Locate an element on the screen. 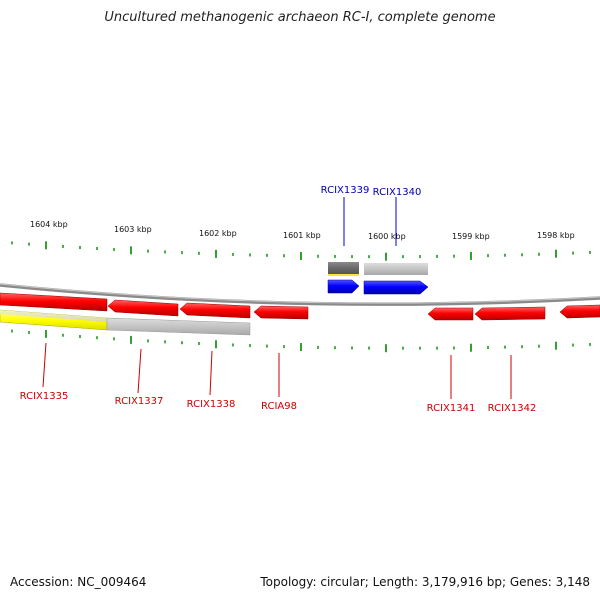 The image size is (600, 600). cog-track is located at coordinates (214, 299).